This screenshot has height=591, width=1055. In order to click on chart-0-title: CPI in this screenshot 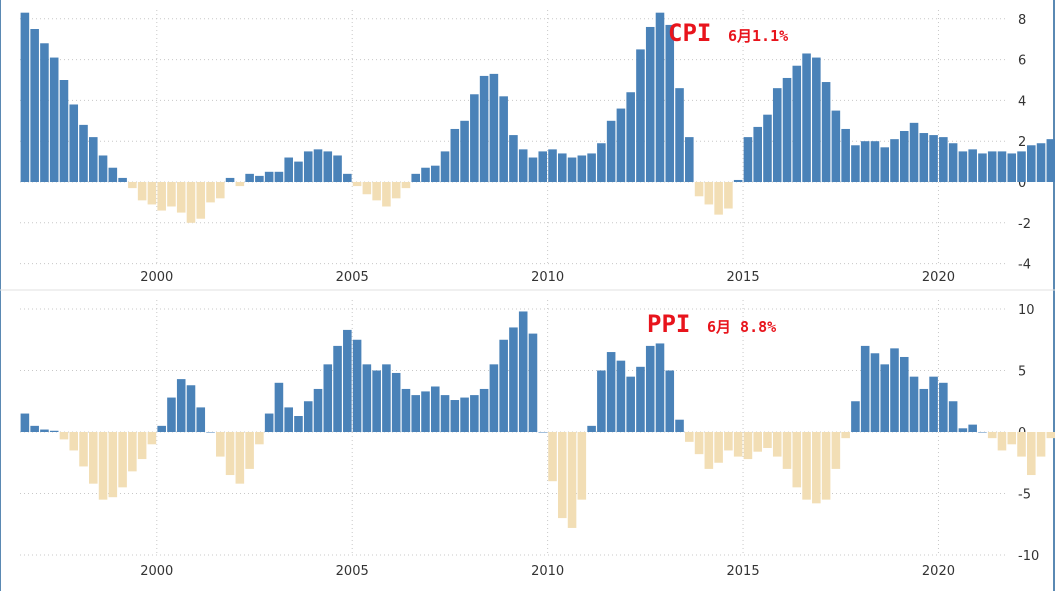, I will do `click(689, 33)`.